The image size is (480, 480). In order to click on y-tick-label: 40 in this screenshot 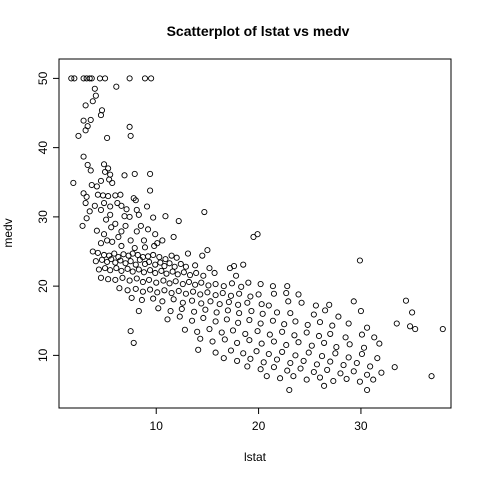, I will do `click(43, 148)`.